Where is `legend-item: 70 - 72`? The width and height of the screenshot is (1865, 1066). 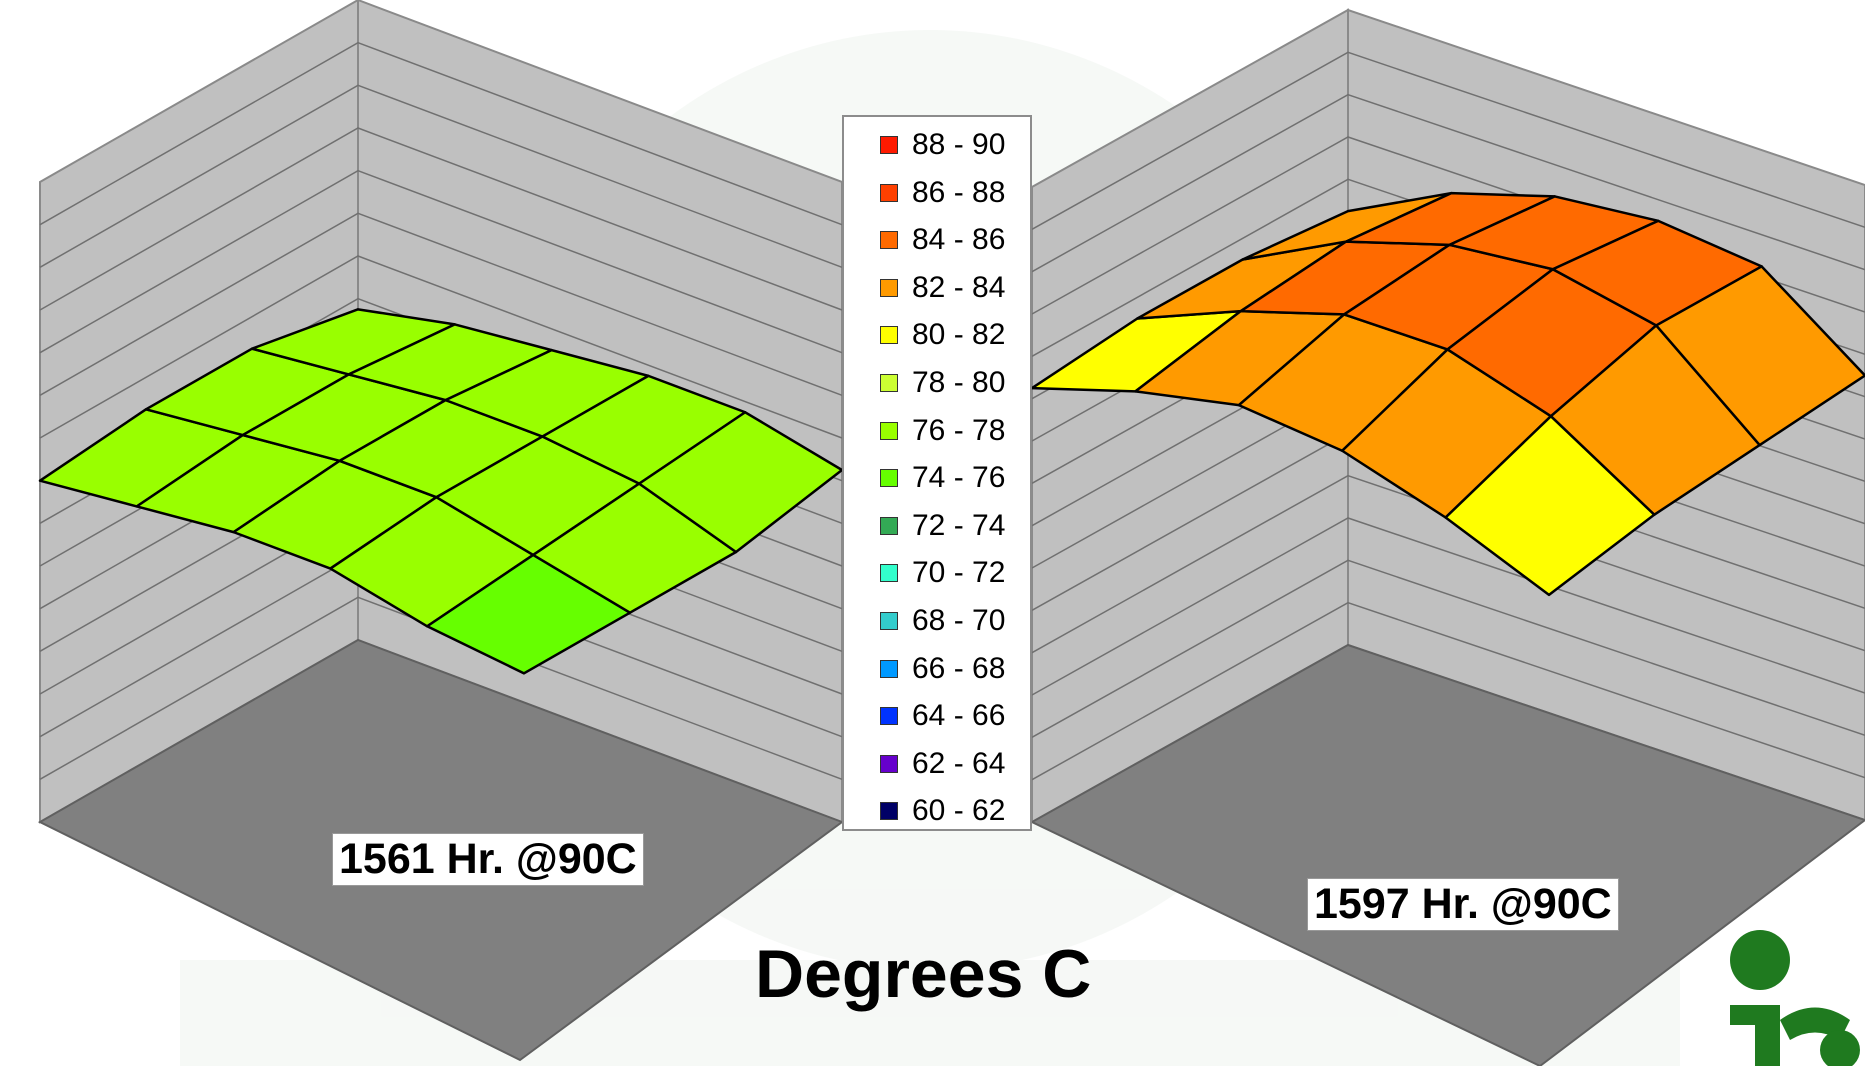 legend-item: 70 - 72 is located at coordinates (943, 573).